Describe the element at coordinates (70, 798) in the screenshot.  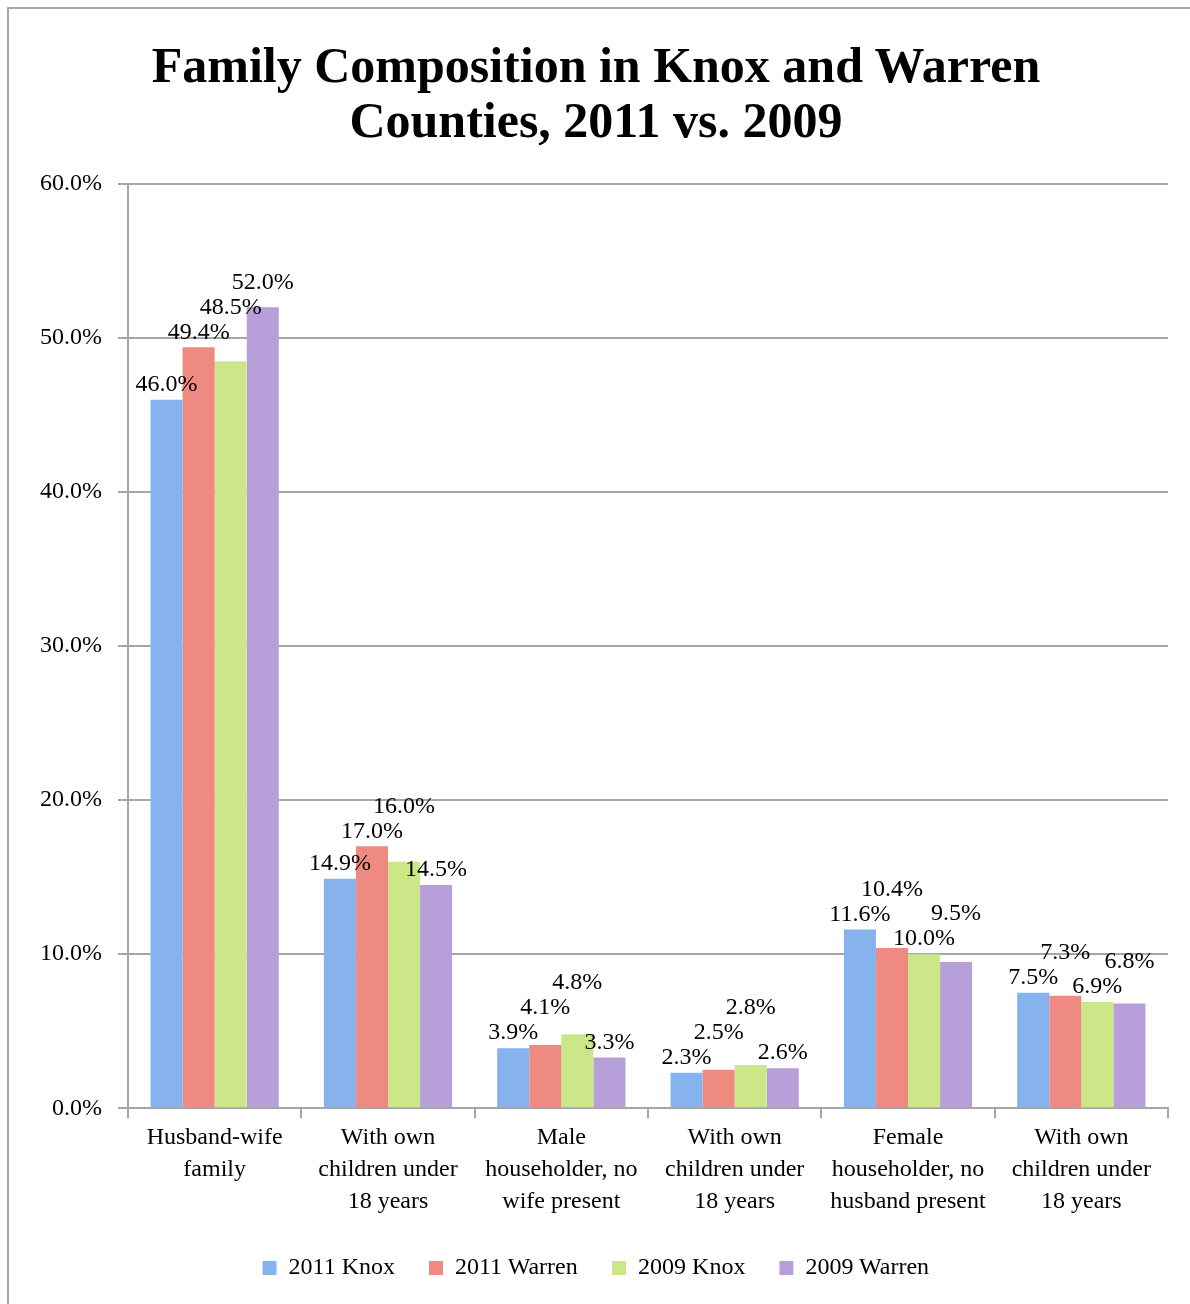
I see `y-tick-label: 20.0%` at that location.